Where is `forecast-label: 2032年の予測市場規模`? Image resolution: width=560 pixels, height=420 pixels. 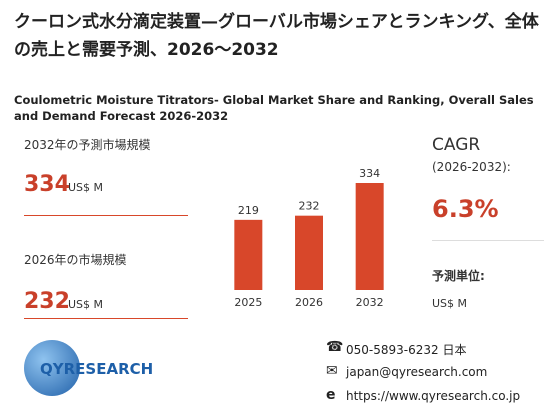 forecast-label: 2032年の予測市場規模 is located at coordinates (87, 145).